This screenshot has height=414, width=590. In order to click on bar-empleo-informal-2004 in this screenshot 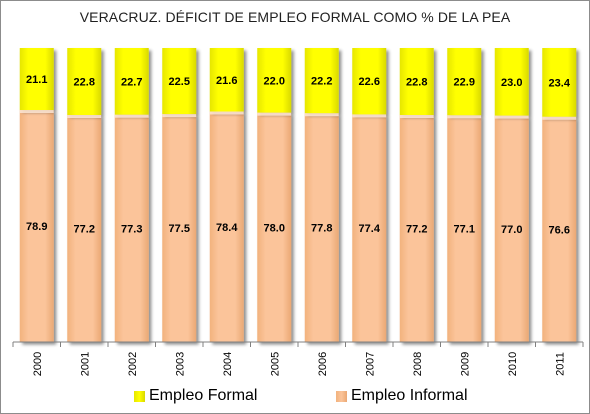, I will do `click(226, 226)`.